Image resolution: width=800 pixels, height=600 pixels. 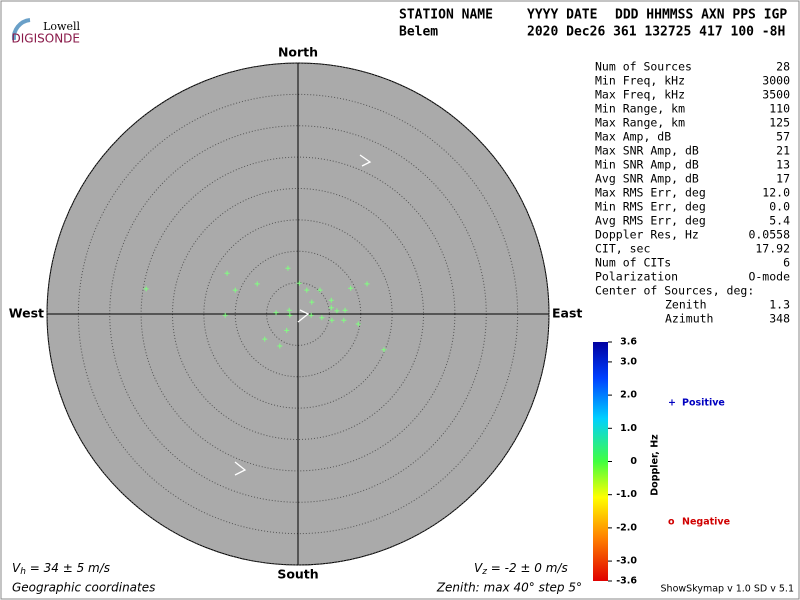 What do you see at coordinates (699, 463) in the screenshot?
I see `legend: + Positive o Negative` at bounding box center [699, 463].